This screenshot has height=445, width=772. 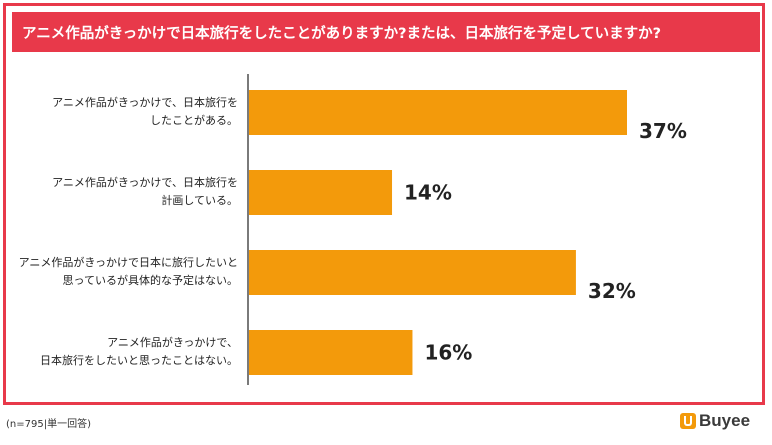 What do you see at coordinates (172, 342) in the screenshot?
I see `category-label-3-line-0: アニメ作品がきっかけで、` at bounding box center [172, 342].